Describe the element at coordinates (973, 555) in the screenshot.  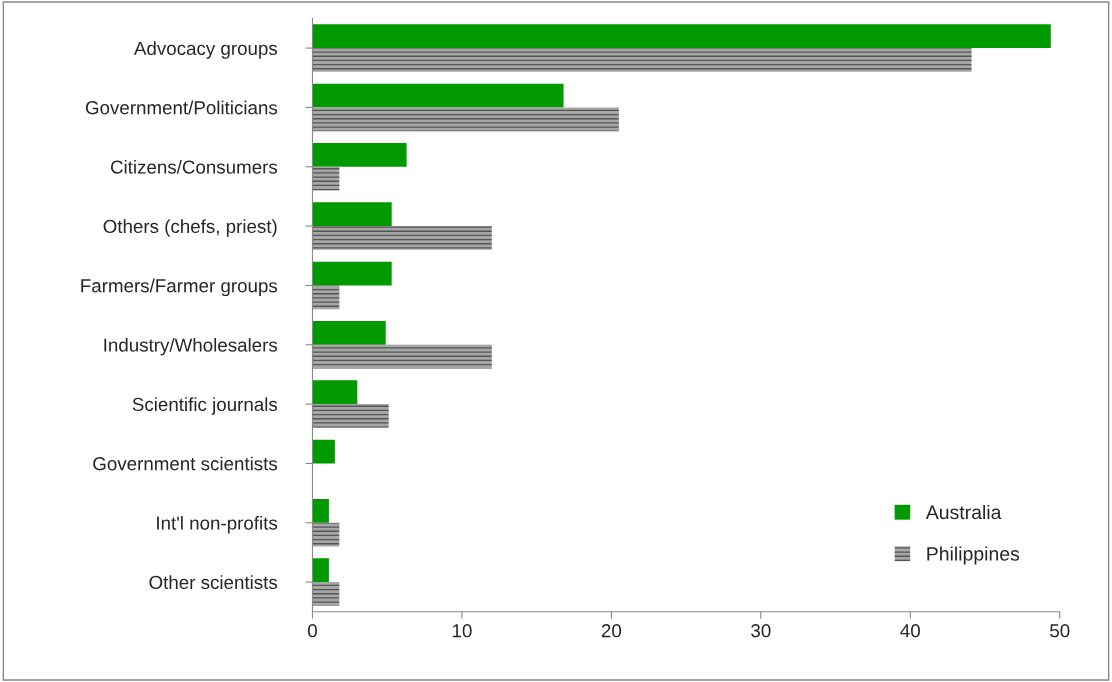
I see `legend-label: Philippines` at that location.